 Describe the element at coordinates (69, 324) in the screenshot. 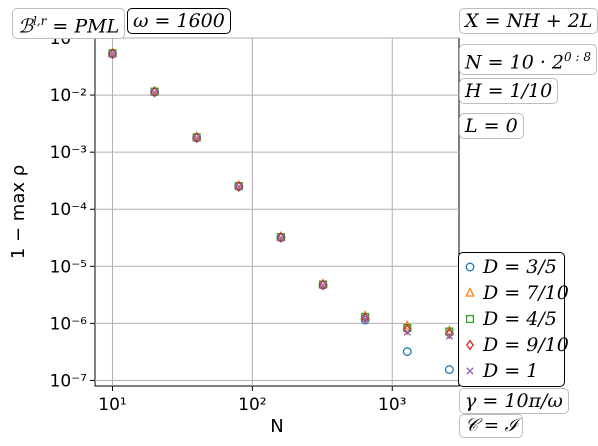

I see `y-tick-label: 10⁻⁶` at that location.